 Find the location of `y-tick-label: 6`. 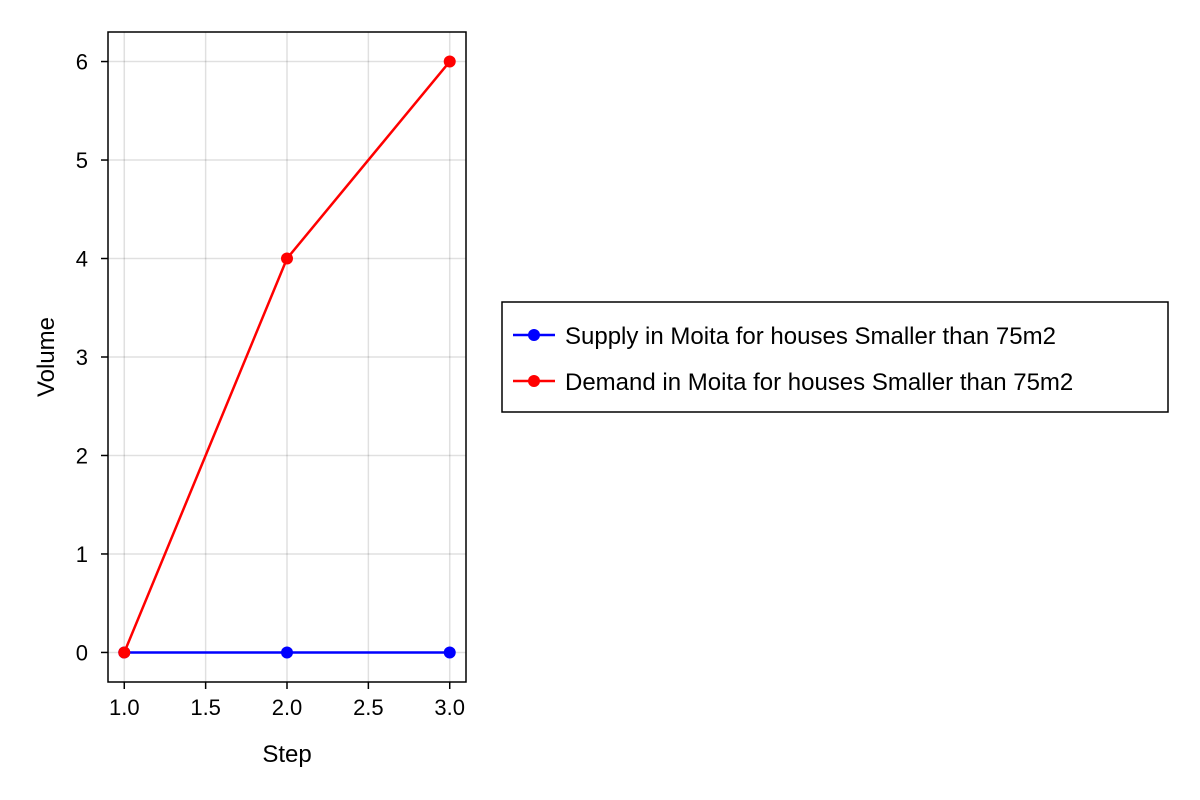

y-tick-label: 6 is located at coordinates (82, 62).